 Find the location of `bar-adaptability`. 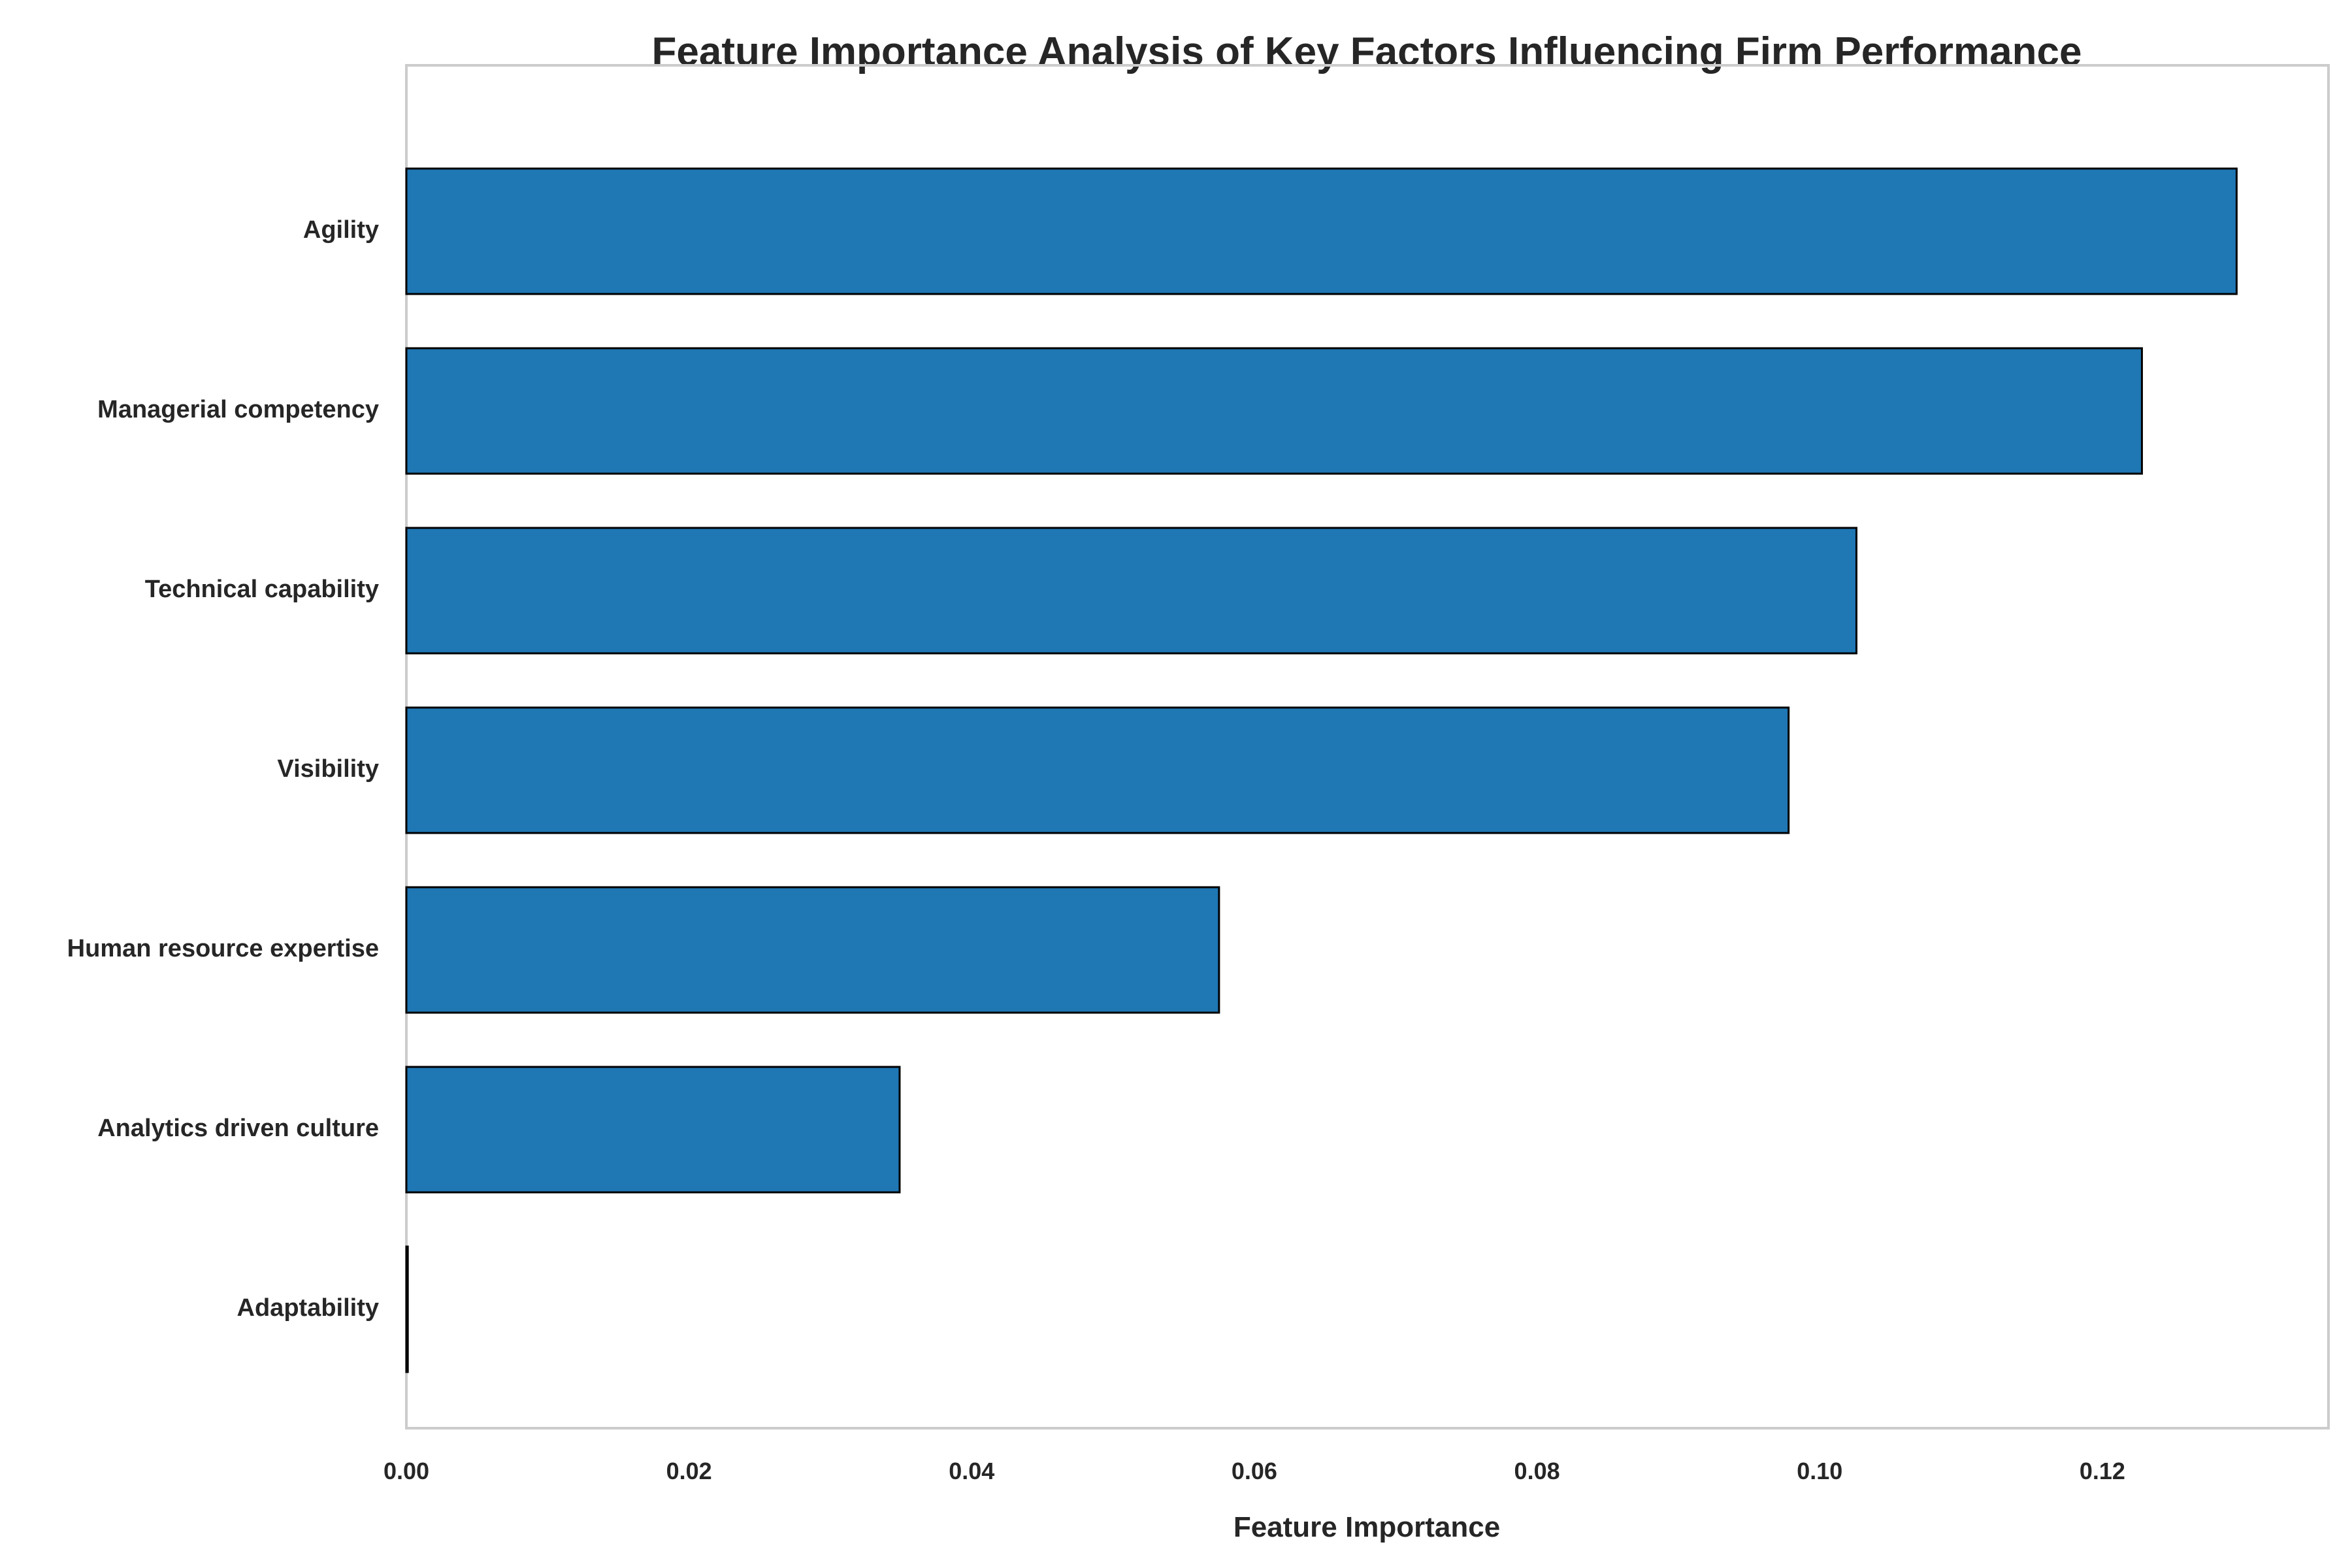

bar-adaptability is located at coordinates (407, 1309).